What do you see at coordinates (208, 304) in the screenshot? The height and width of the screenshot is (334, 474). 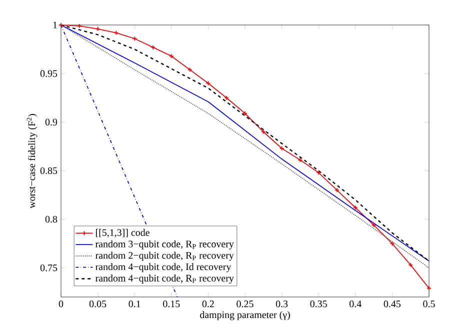 I see `x-tick-label: 0.2` at bounding box center [208, 304].